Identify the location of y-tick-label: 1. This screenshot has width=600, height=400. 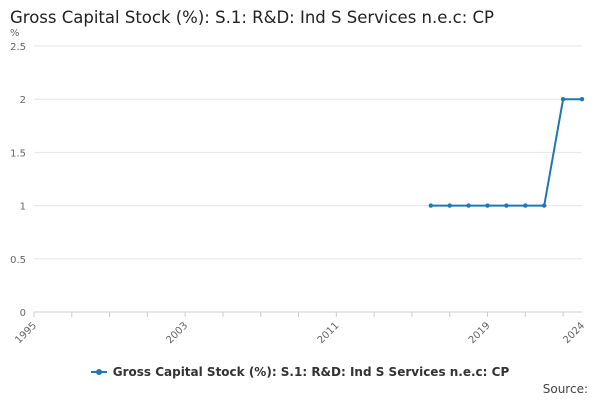
(23, 207).